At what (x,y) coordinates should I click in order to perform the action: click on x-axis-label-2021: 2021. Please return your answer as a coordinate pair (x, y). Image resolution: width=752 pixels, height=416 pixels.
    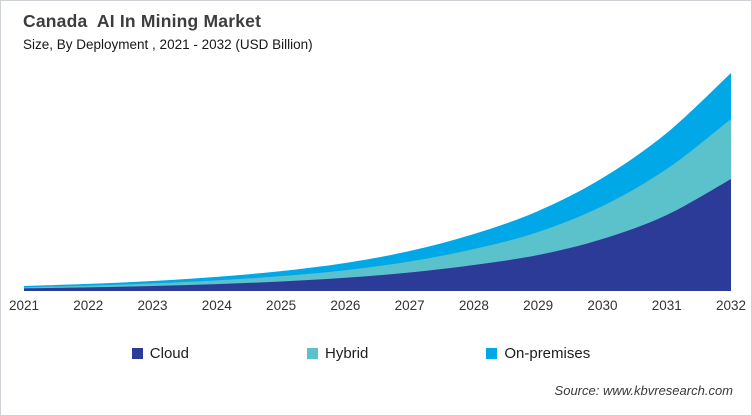
    Looking at the image, I should click on (24, 305).